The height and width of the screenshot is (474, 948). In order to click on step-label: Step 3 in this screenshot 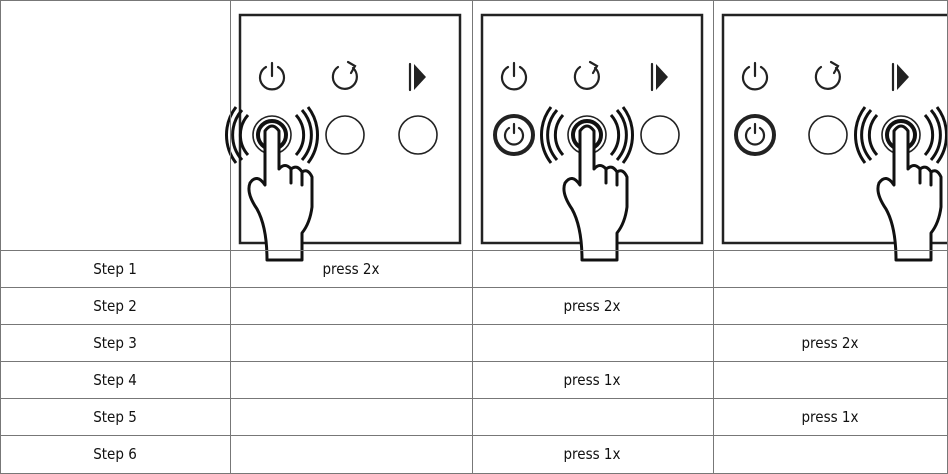, I will do `click(115, 343)`.